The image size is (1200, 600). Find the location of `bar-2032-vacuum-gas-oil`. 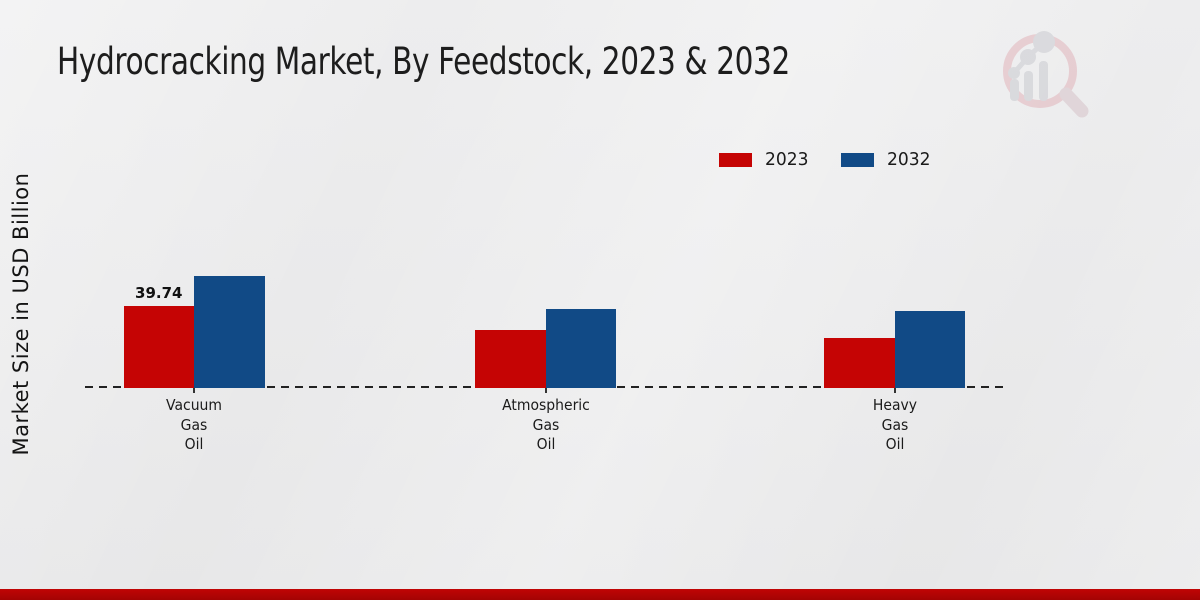

bar-2032-vacuum-gas-oil is located at coordinates (229, 332).